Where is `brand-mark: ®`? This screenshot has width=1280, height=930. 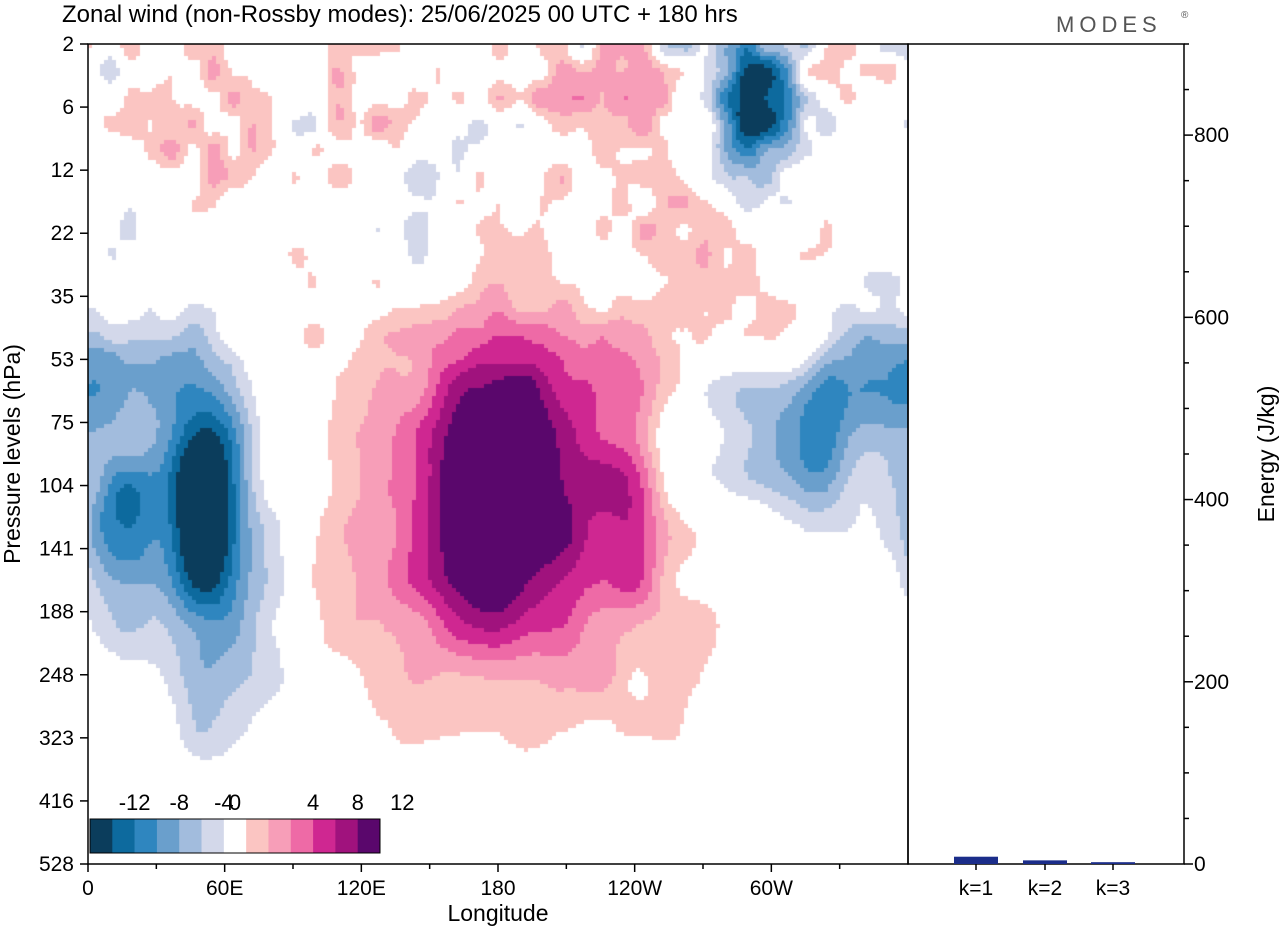 brand-mark: ® is located at coordinates (1185, 15).